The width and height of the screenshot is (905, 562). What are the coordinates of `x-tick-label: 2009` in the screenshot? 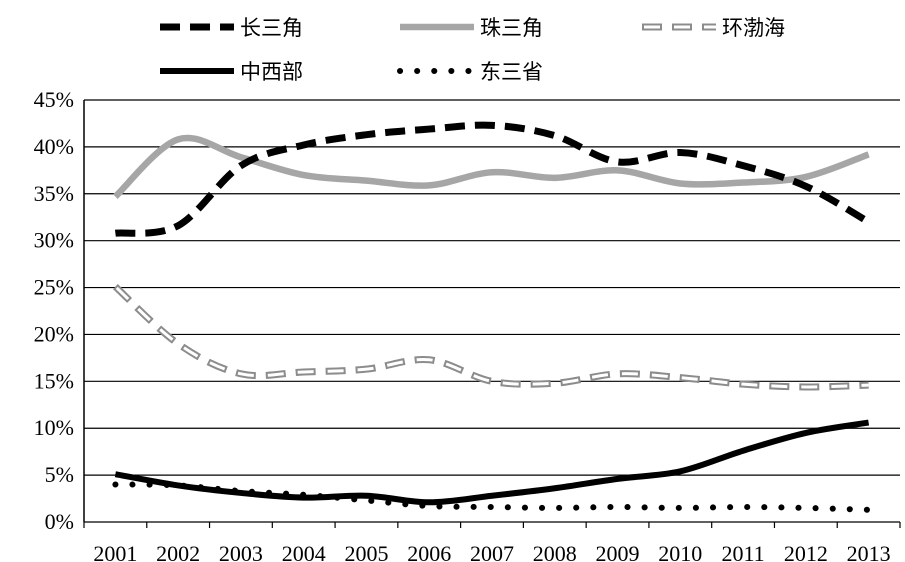 It's located at (618, 551).